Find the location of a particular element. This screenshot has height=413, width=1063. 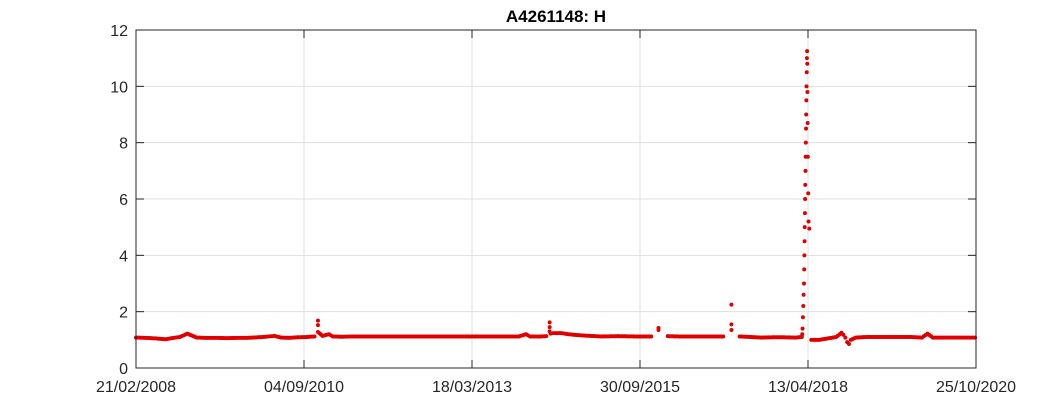

x-tick-label: 13/04/2018 is located at coordinates (808, 387).